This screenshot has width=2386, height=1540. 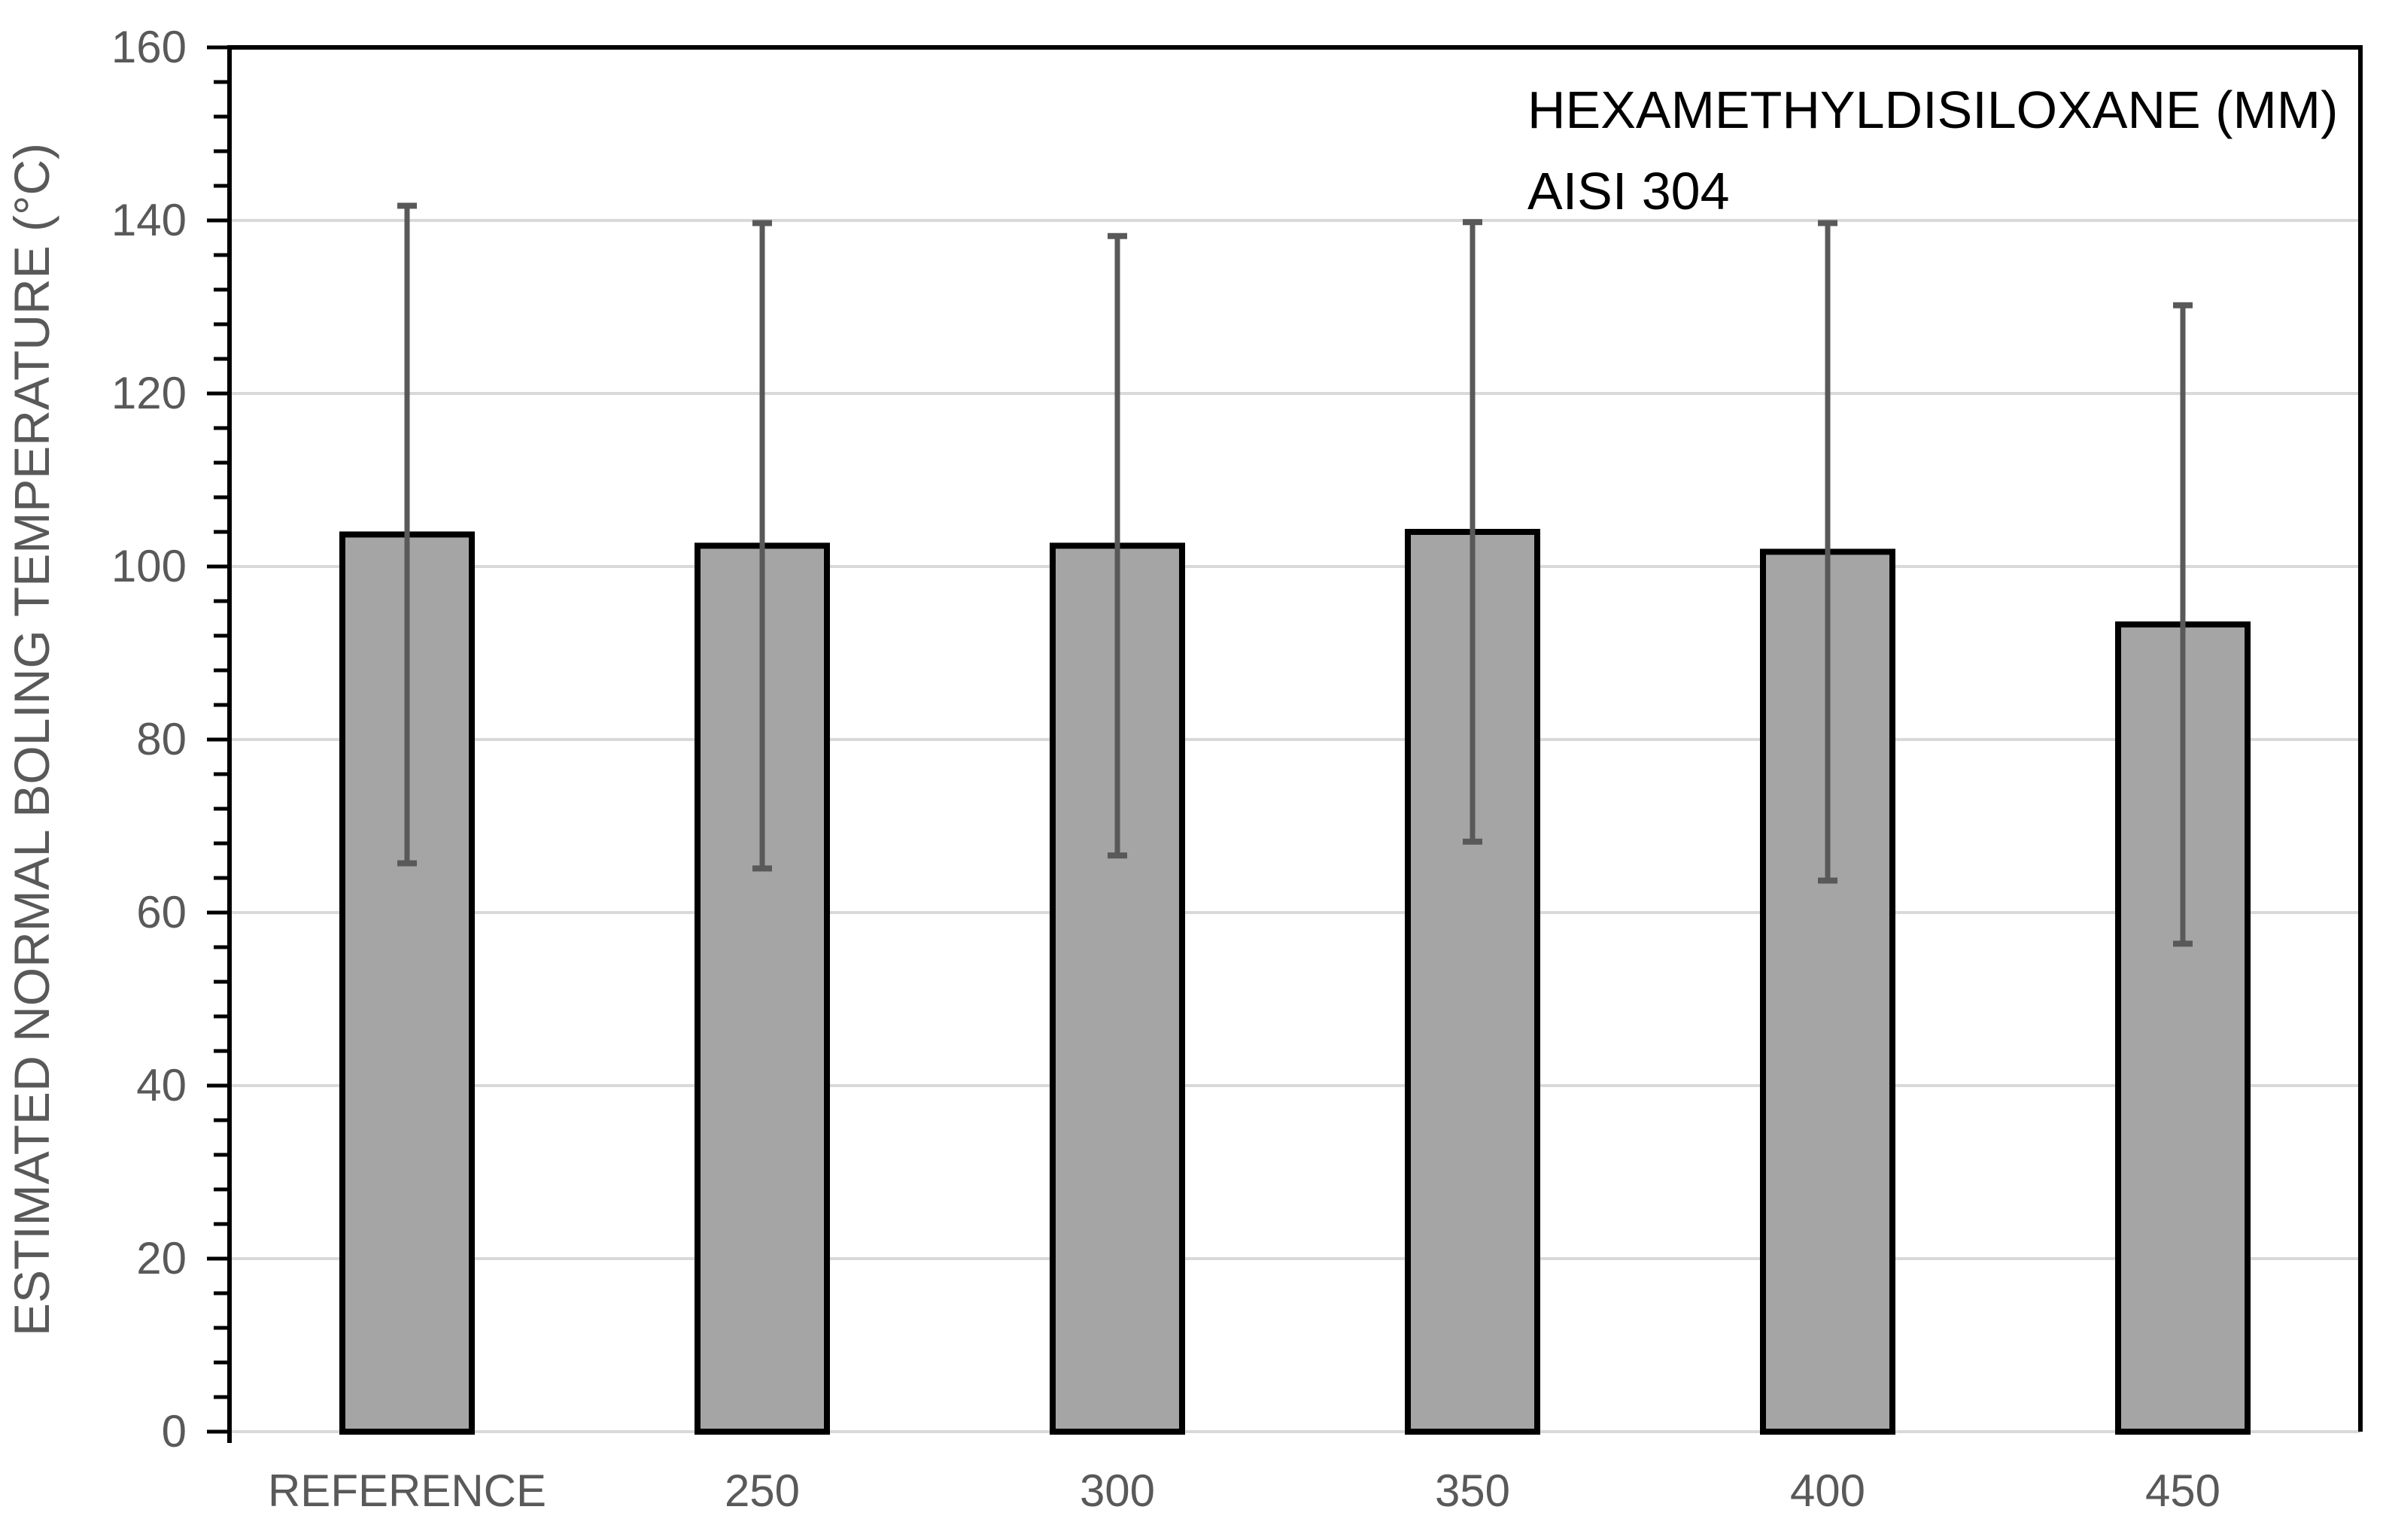 What do you see at coordinates (31, 739) in the screenshot?
I see `y-axis-title: ESTIMATED NORMAL BOLING TEMPERATURE (°C)` at bounding box center [31, 739].